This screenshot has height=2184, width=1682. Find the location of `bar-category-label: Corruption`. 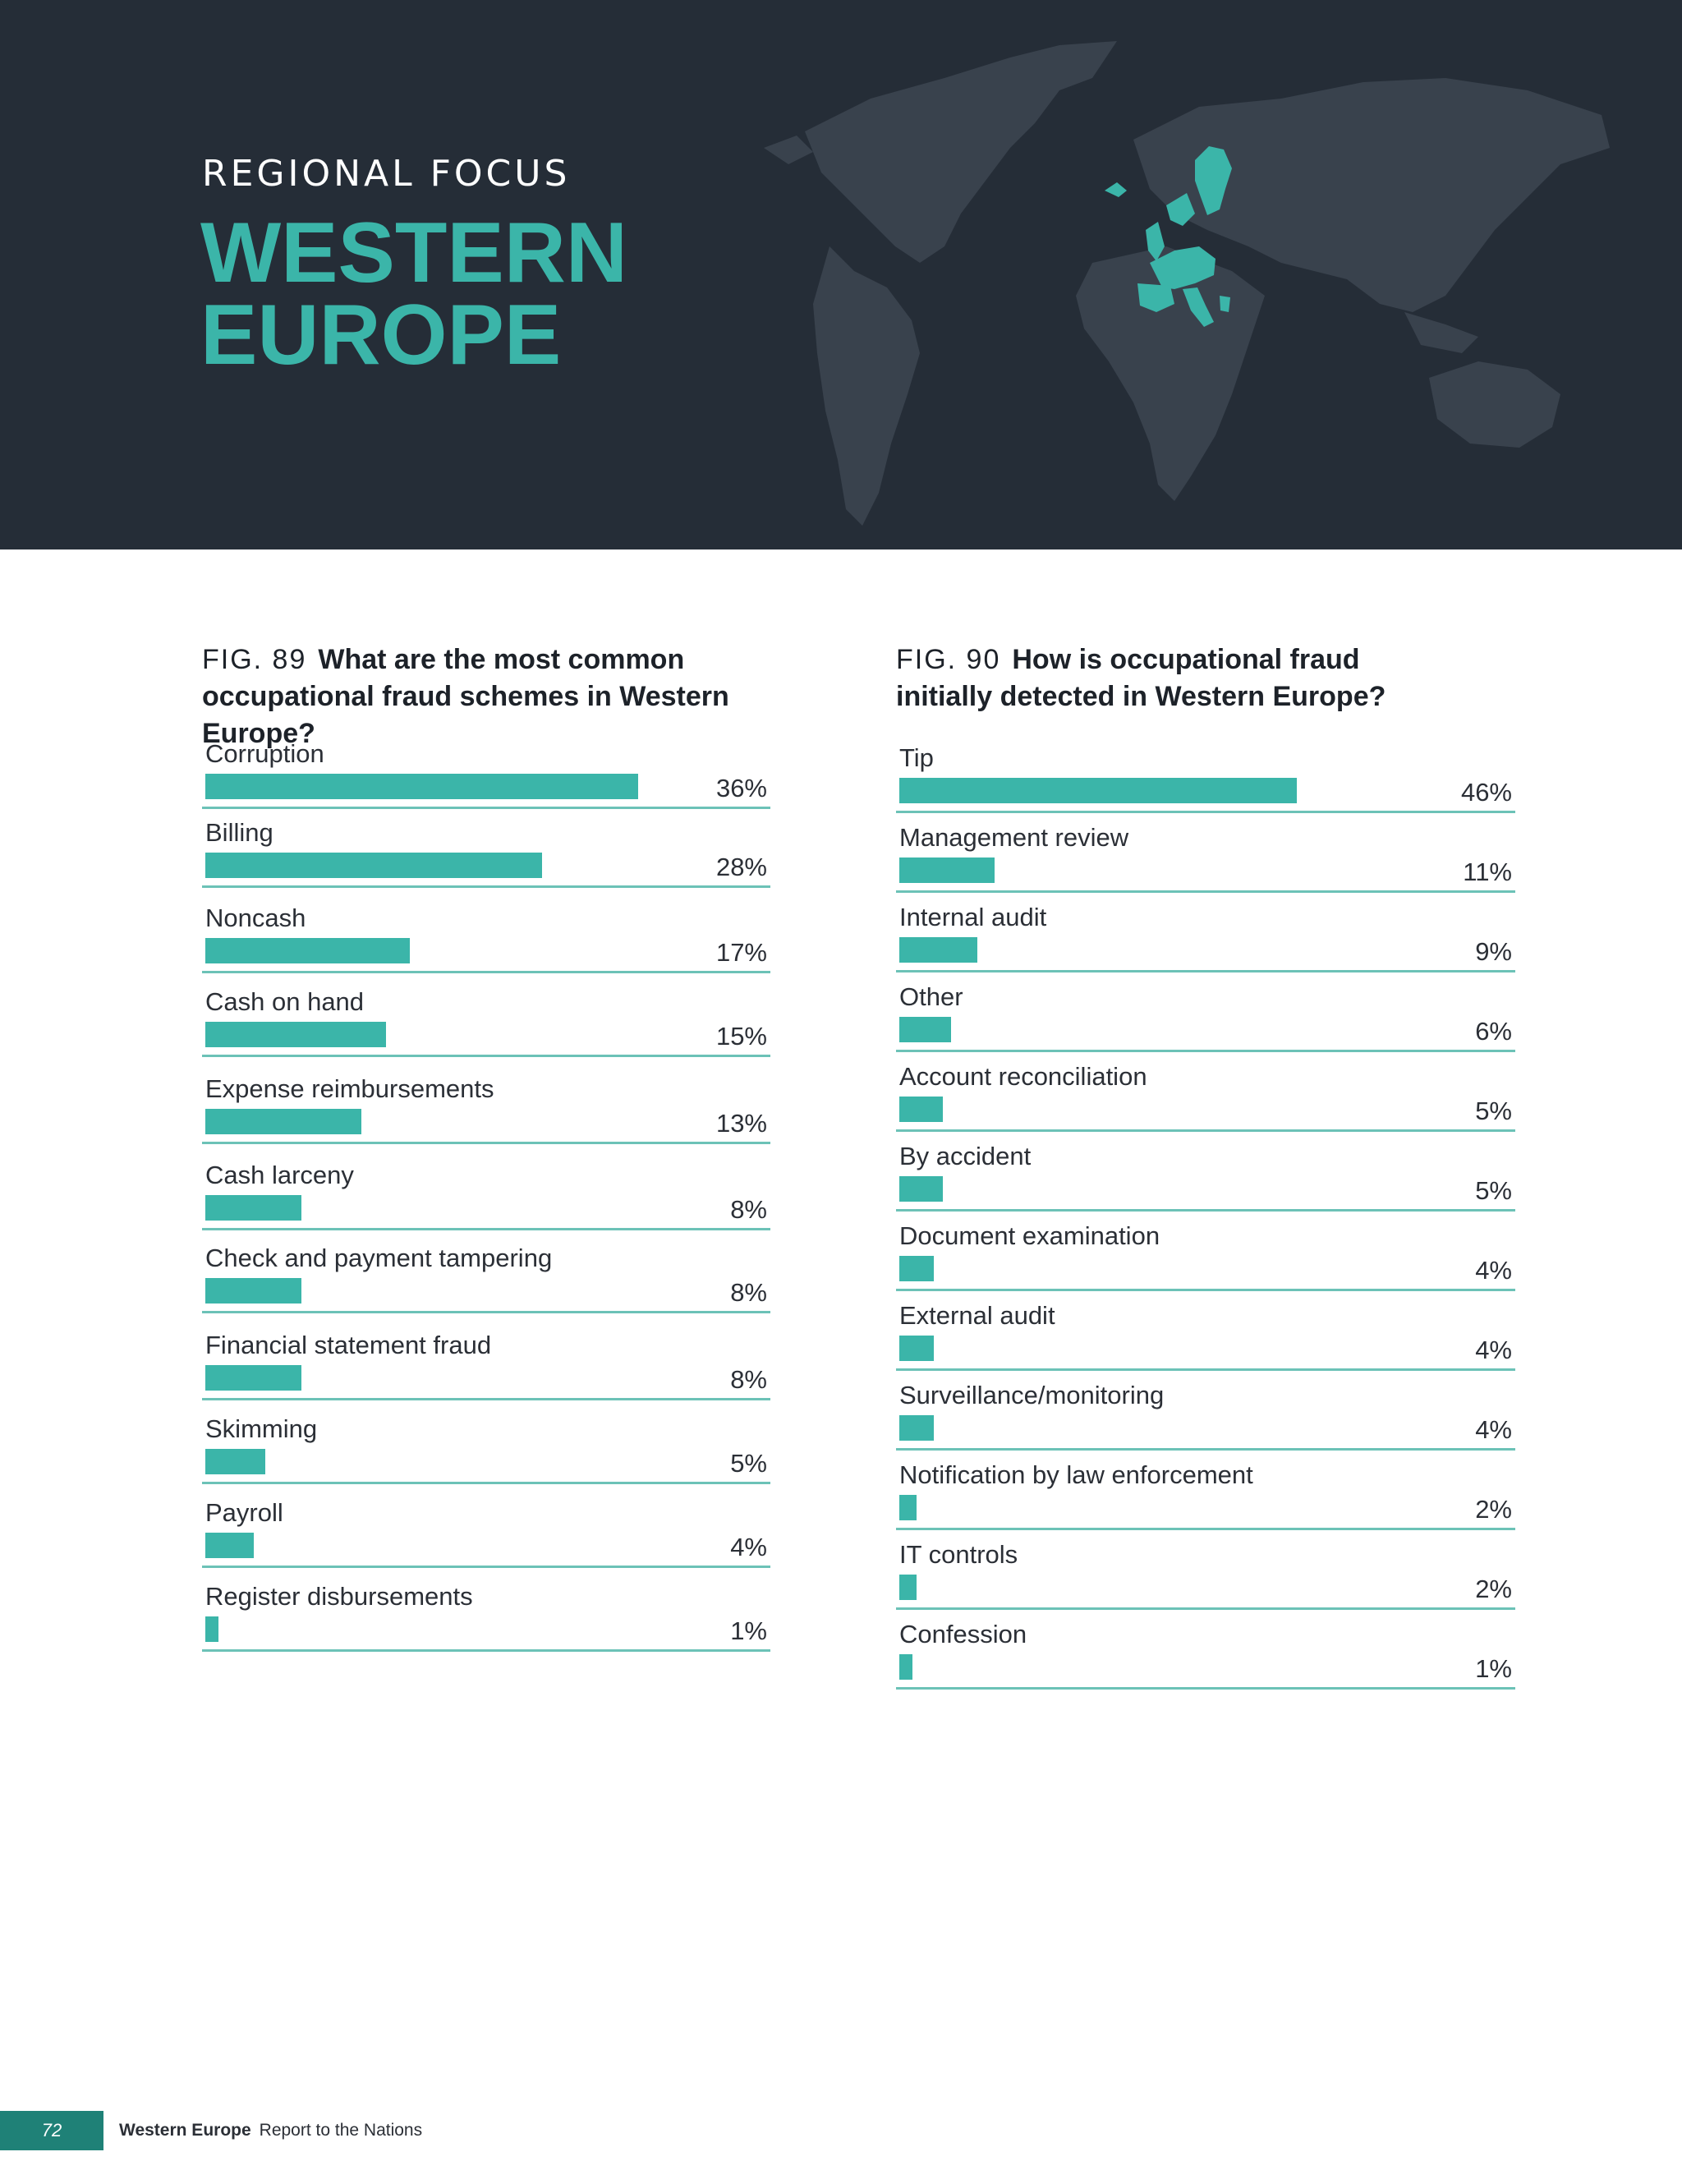

bar-category-label: Corruption is located at coordinates (264, 753).